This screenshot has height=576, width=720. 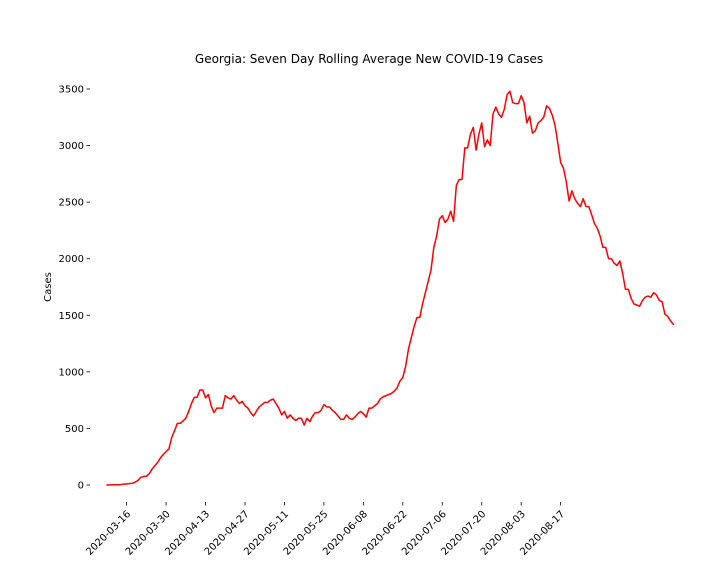 What do you see at coordinates (48, 287) in the screenshot?
I see `y-axis-label: Cases` at bounding box center [48, 287].